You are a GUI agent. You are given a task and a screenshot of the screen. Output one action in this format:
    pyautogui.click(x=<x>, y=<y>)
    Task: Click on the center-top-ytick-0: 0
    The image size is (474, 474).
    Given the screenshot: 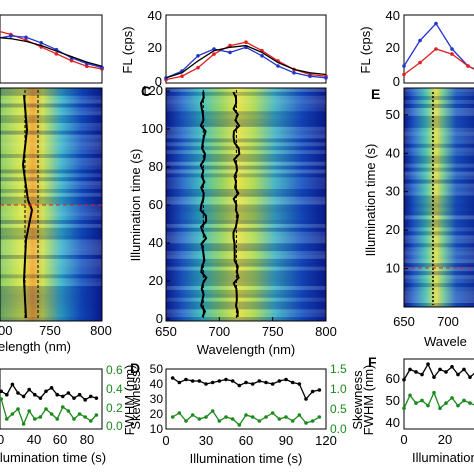 What is the action you would take?
    pyautogui.click(x=158, y=81)
    